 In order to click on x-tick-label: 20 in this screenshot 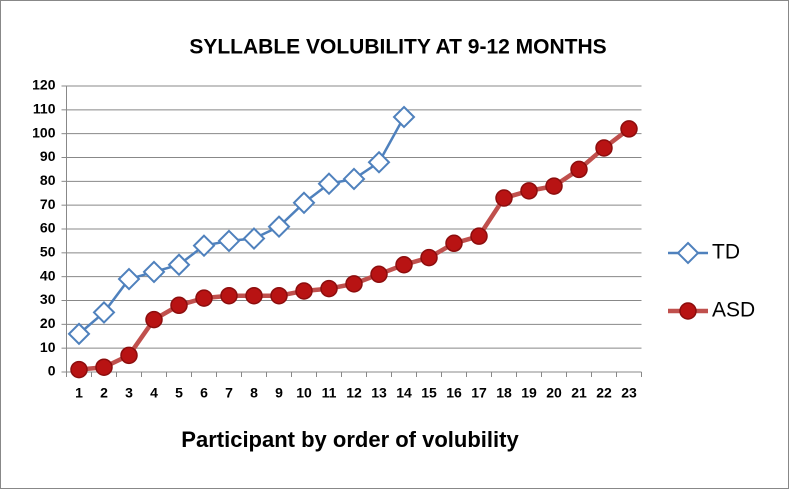, I will do `click(554, 393)`.